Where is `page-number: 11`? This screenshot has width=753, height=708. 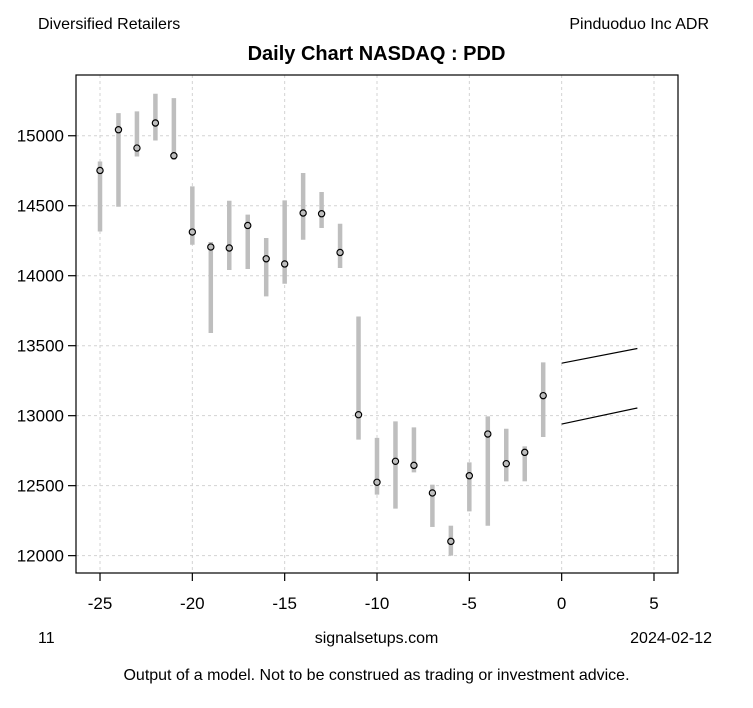 page-number: 11 is located at coordinates (46, 638).